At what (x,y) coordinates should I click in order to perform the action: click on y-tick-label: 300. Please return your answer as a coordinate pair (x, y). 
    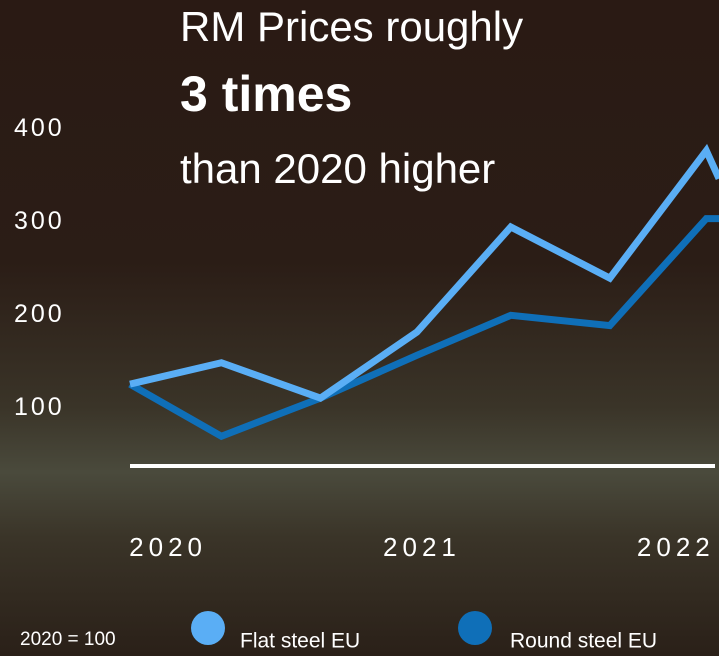
    Looking at the image, I should click on (39, 221).